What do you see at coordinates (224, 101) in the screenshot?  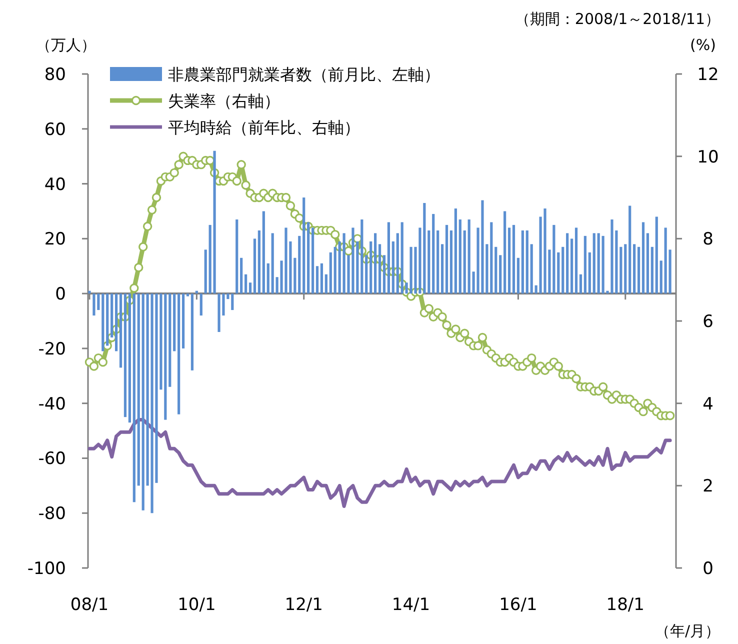 I see `legend-label: 失業率（右軸）` at bounding box center [224, 101].